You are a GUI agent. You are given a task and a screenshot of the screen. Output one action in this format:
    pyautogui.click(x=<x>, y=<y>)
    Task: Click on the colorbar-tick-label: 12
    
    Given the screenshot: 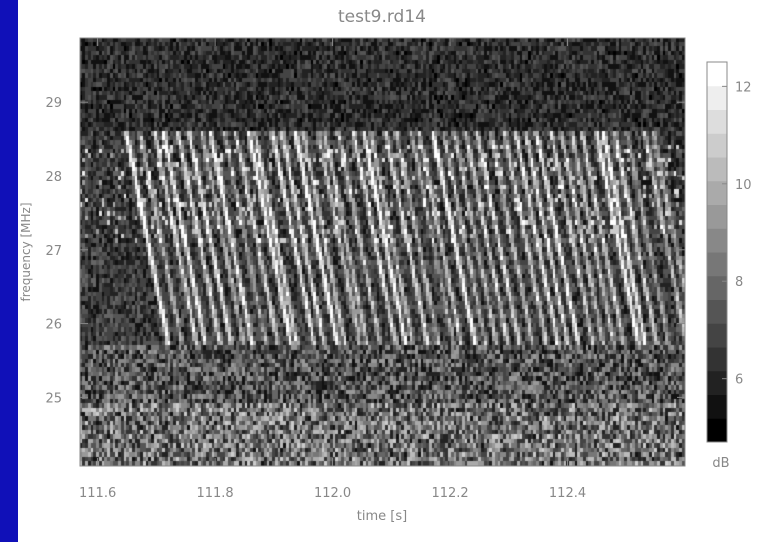 What is the action you would take?
    pyautogui.click(x=743, y=87)
    